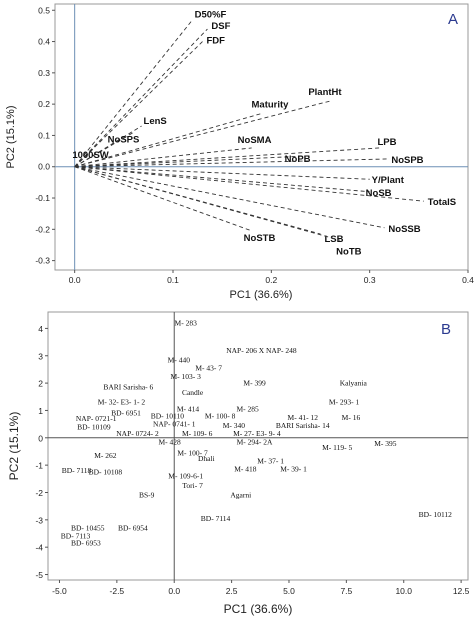 The height and width of the screenshot is (619, 474). I want to click on score-point-label: M- 399, so click(254, 383).